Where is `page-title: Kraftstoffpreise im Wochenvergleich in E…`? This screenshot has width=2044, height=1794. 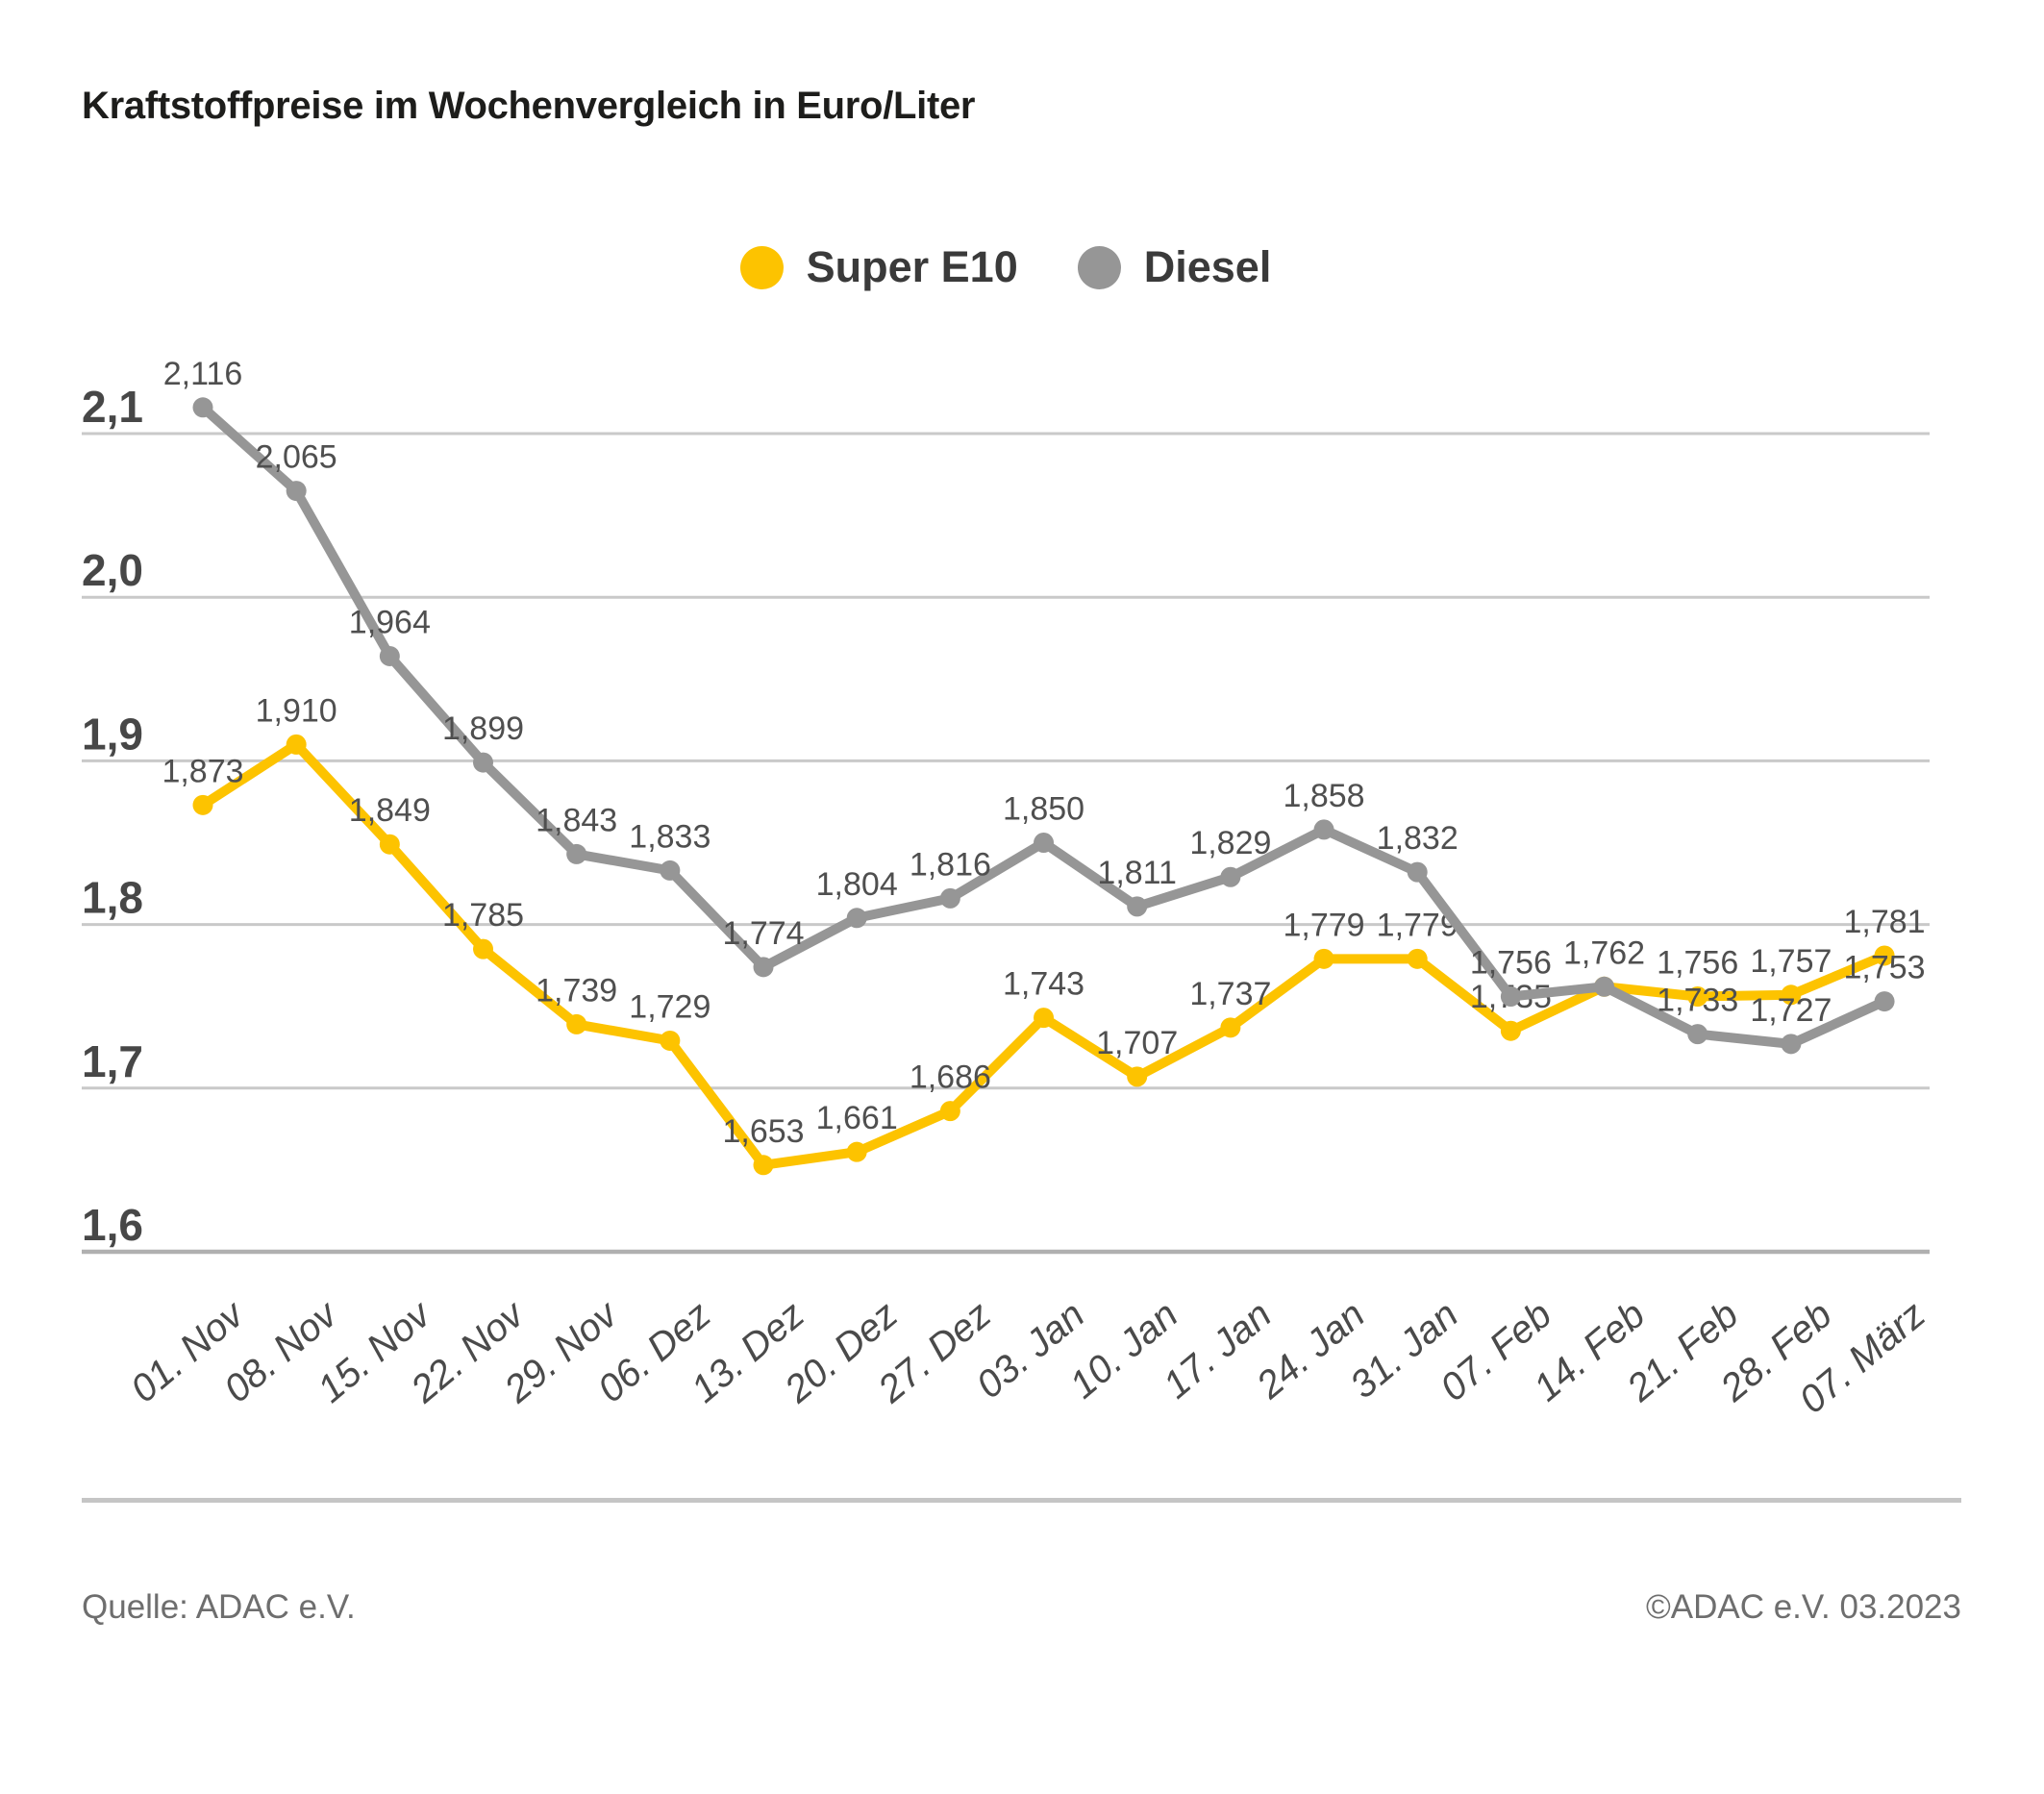 page-title: Kraftstoffpreise im Wochenvergleich in E… is located at coordinates (529, 106).